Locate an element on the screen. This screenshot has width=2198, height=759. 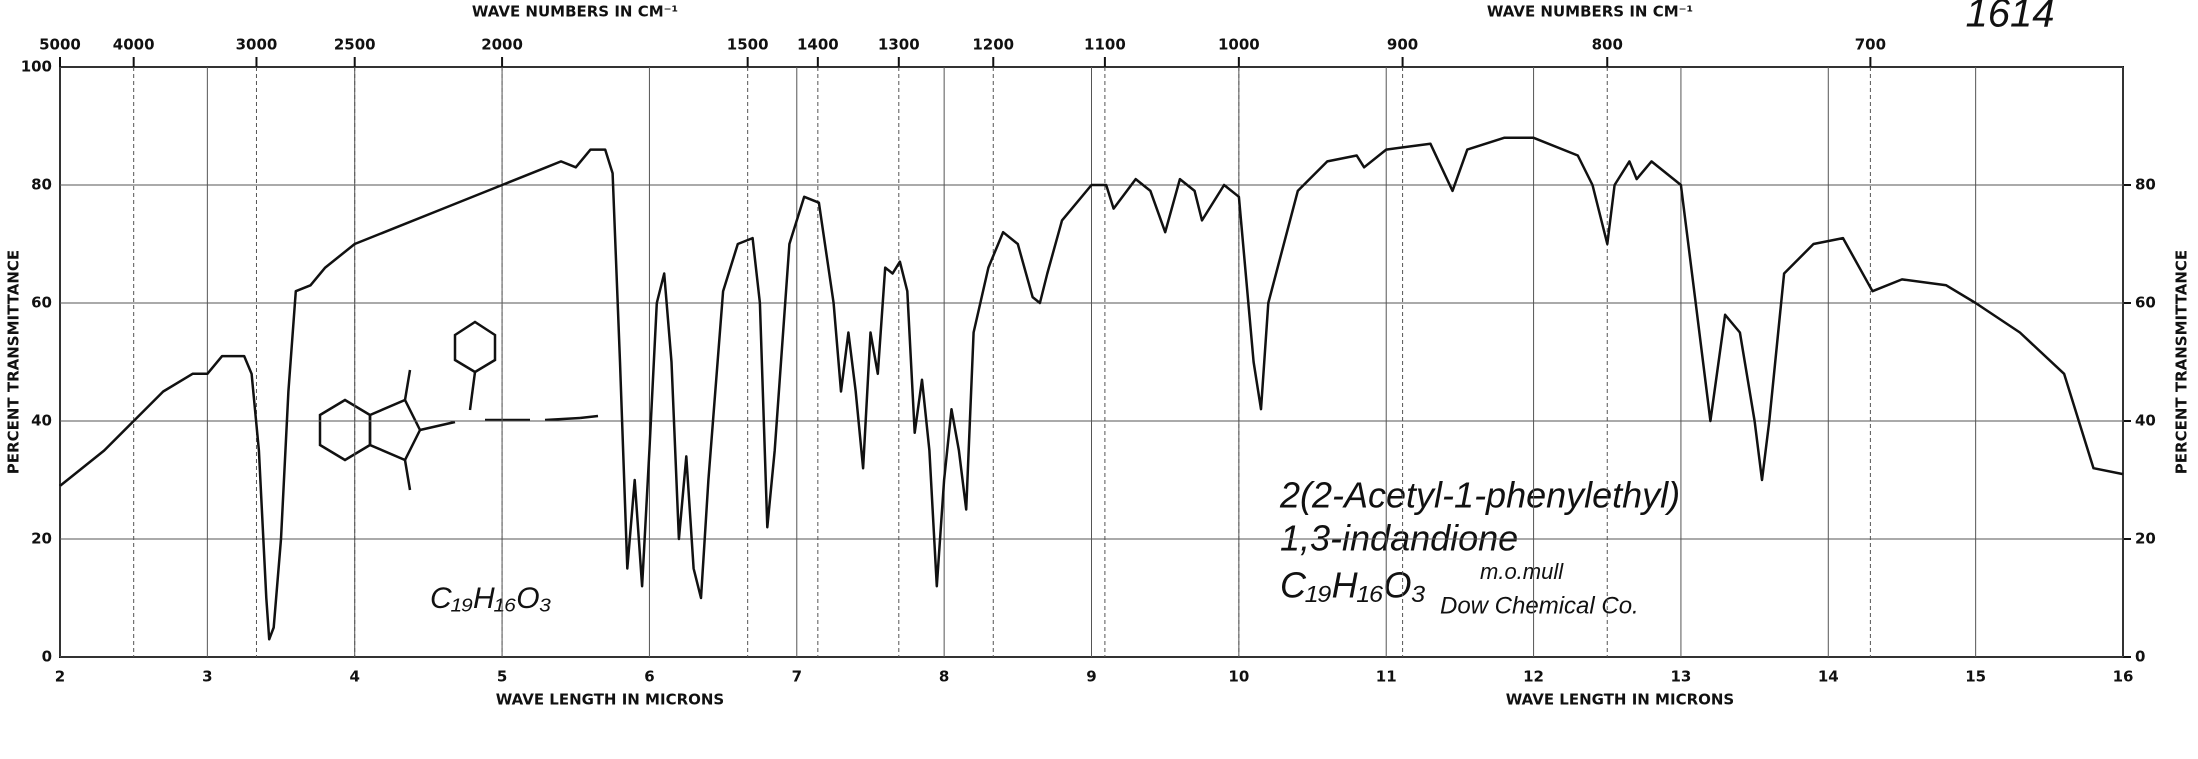
x2-tick-label: 1300 is located at coordinates (899, 45).